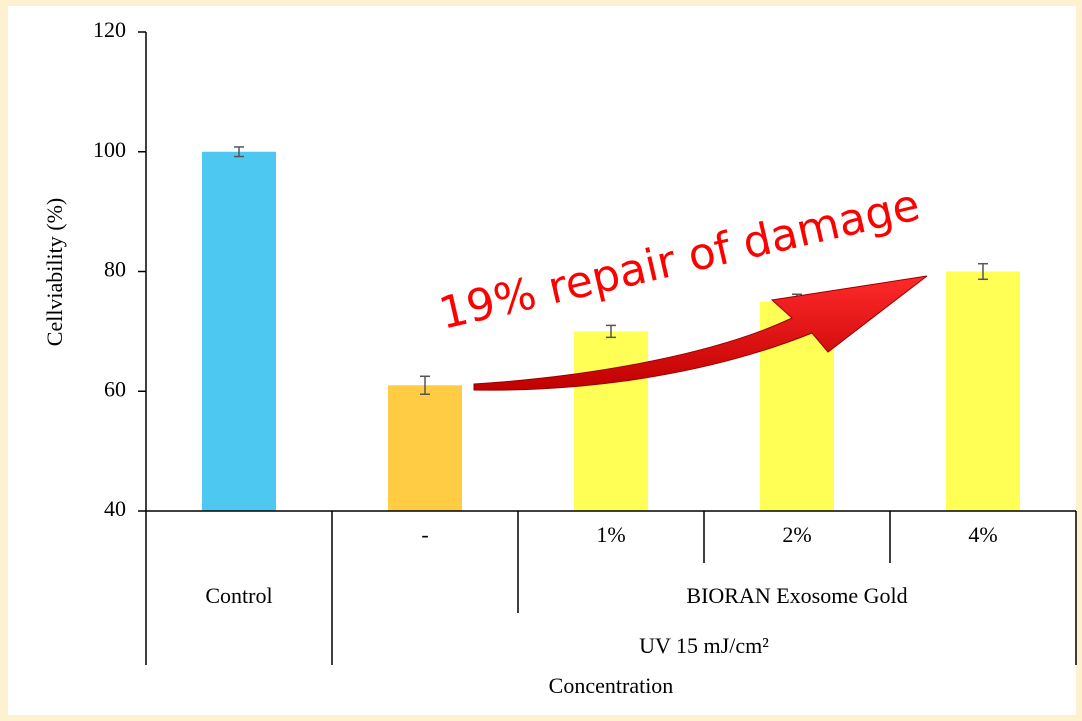 The image size is (1082, 721). What do you see at coordinates (982, 534) in the screenshot?
I see `x-tick-label: 4%` at bounding box center [982, 534].